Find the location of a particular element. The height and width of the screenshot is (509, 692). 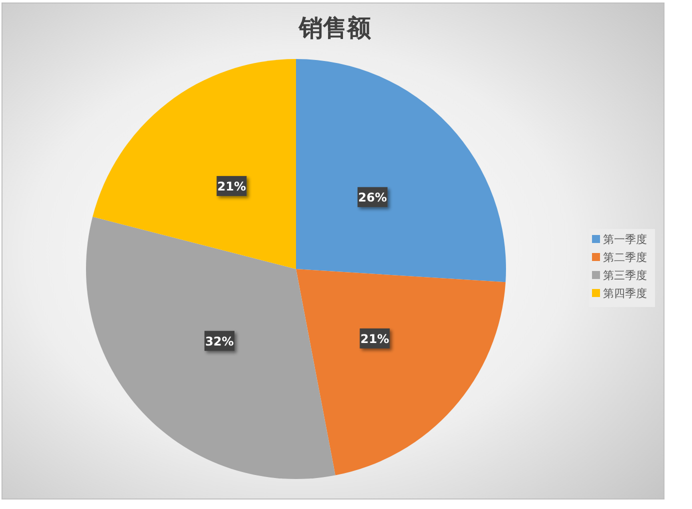

title: 销售额 is located at coordinates (335, 27).